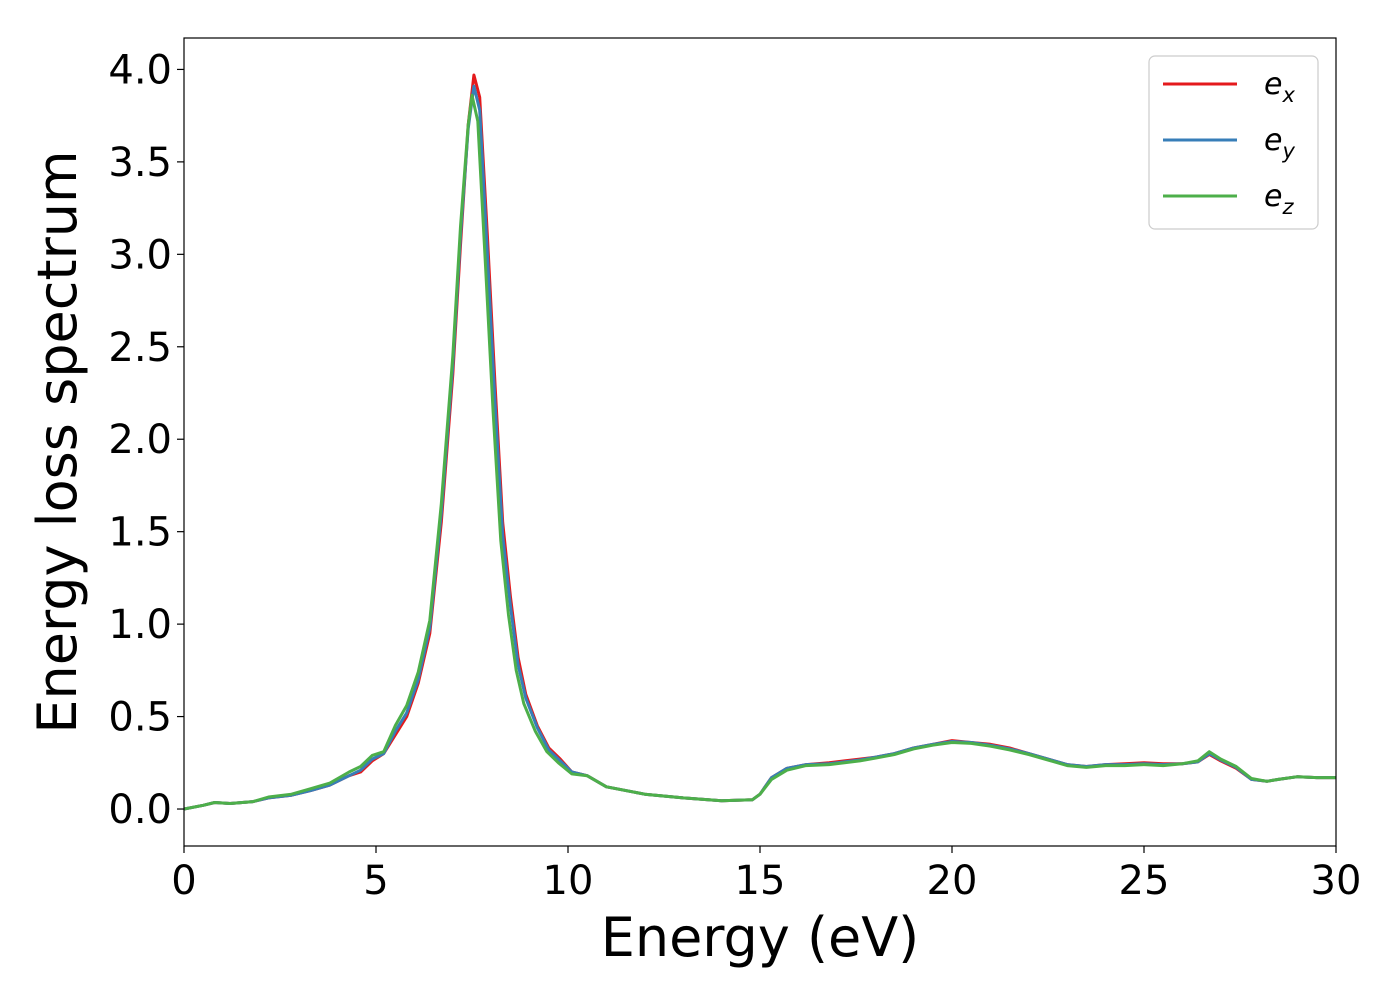 Image resolution: width=1400 pixels, height=1000 pixels. Describe the element at coordinates (140, 70) in the screenshot. I see `y-tick-label: 4.0` at that location.